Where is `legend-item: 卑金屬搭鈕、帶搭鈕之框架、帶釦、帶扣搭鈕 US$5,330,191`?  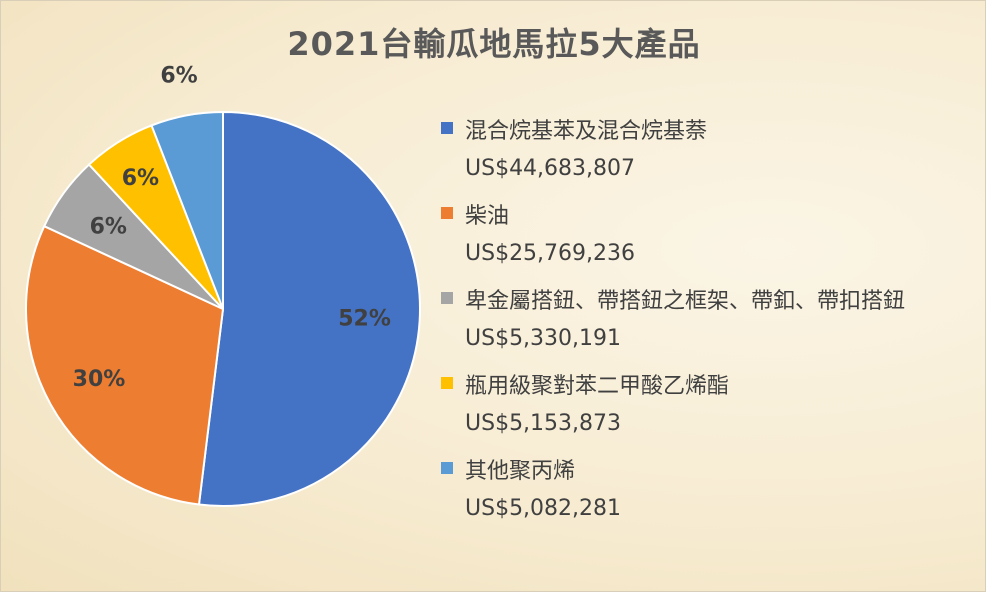 legend-item: 卑金屬搭鈕、帶搭鈕之框架、帶釦、帶扣搭鈕 US$5,330,191 is located at coordinates (711, 325).